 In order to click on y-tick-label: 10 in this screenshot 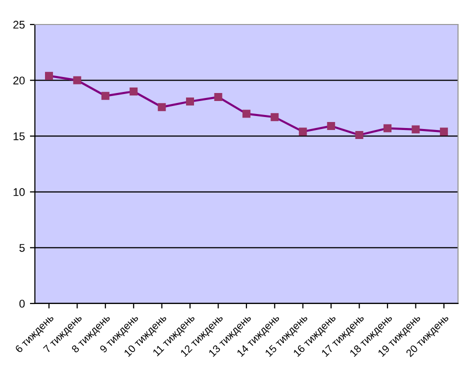, I will do `click(19, 192)`.